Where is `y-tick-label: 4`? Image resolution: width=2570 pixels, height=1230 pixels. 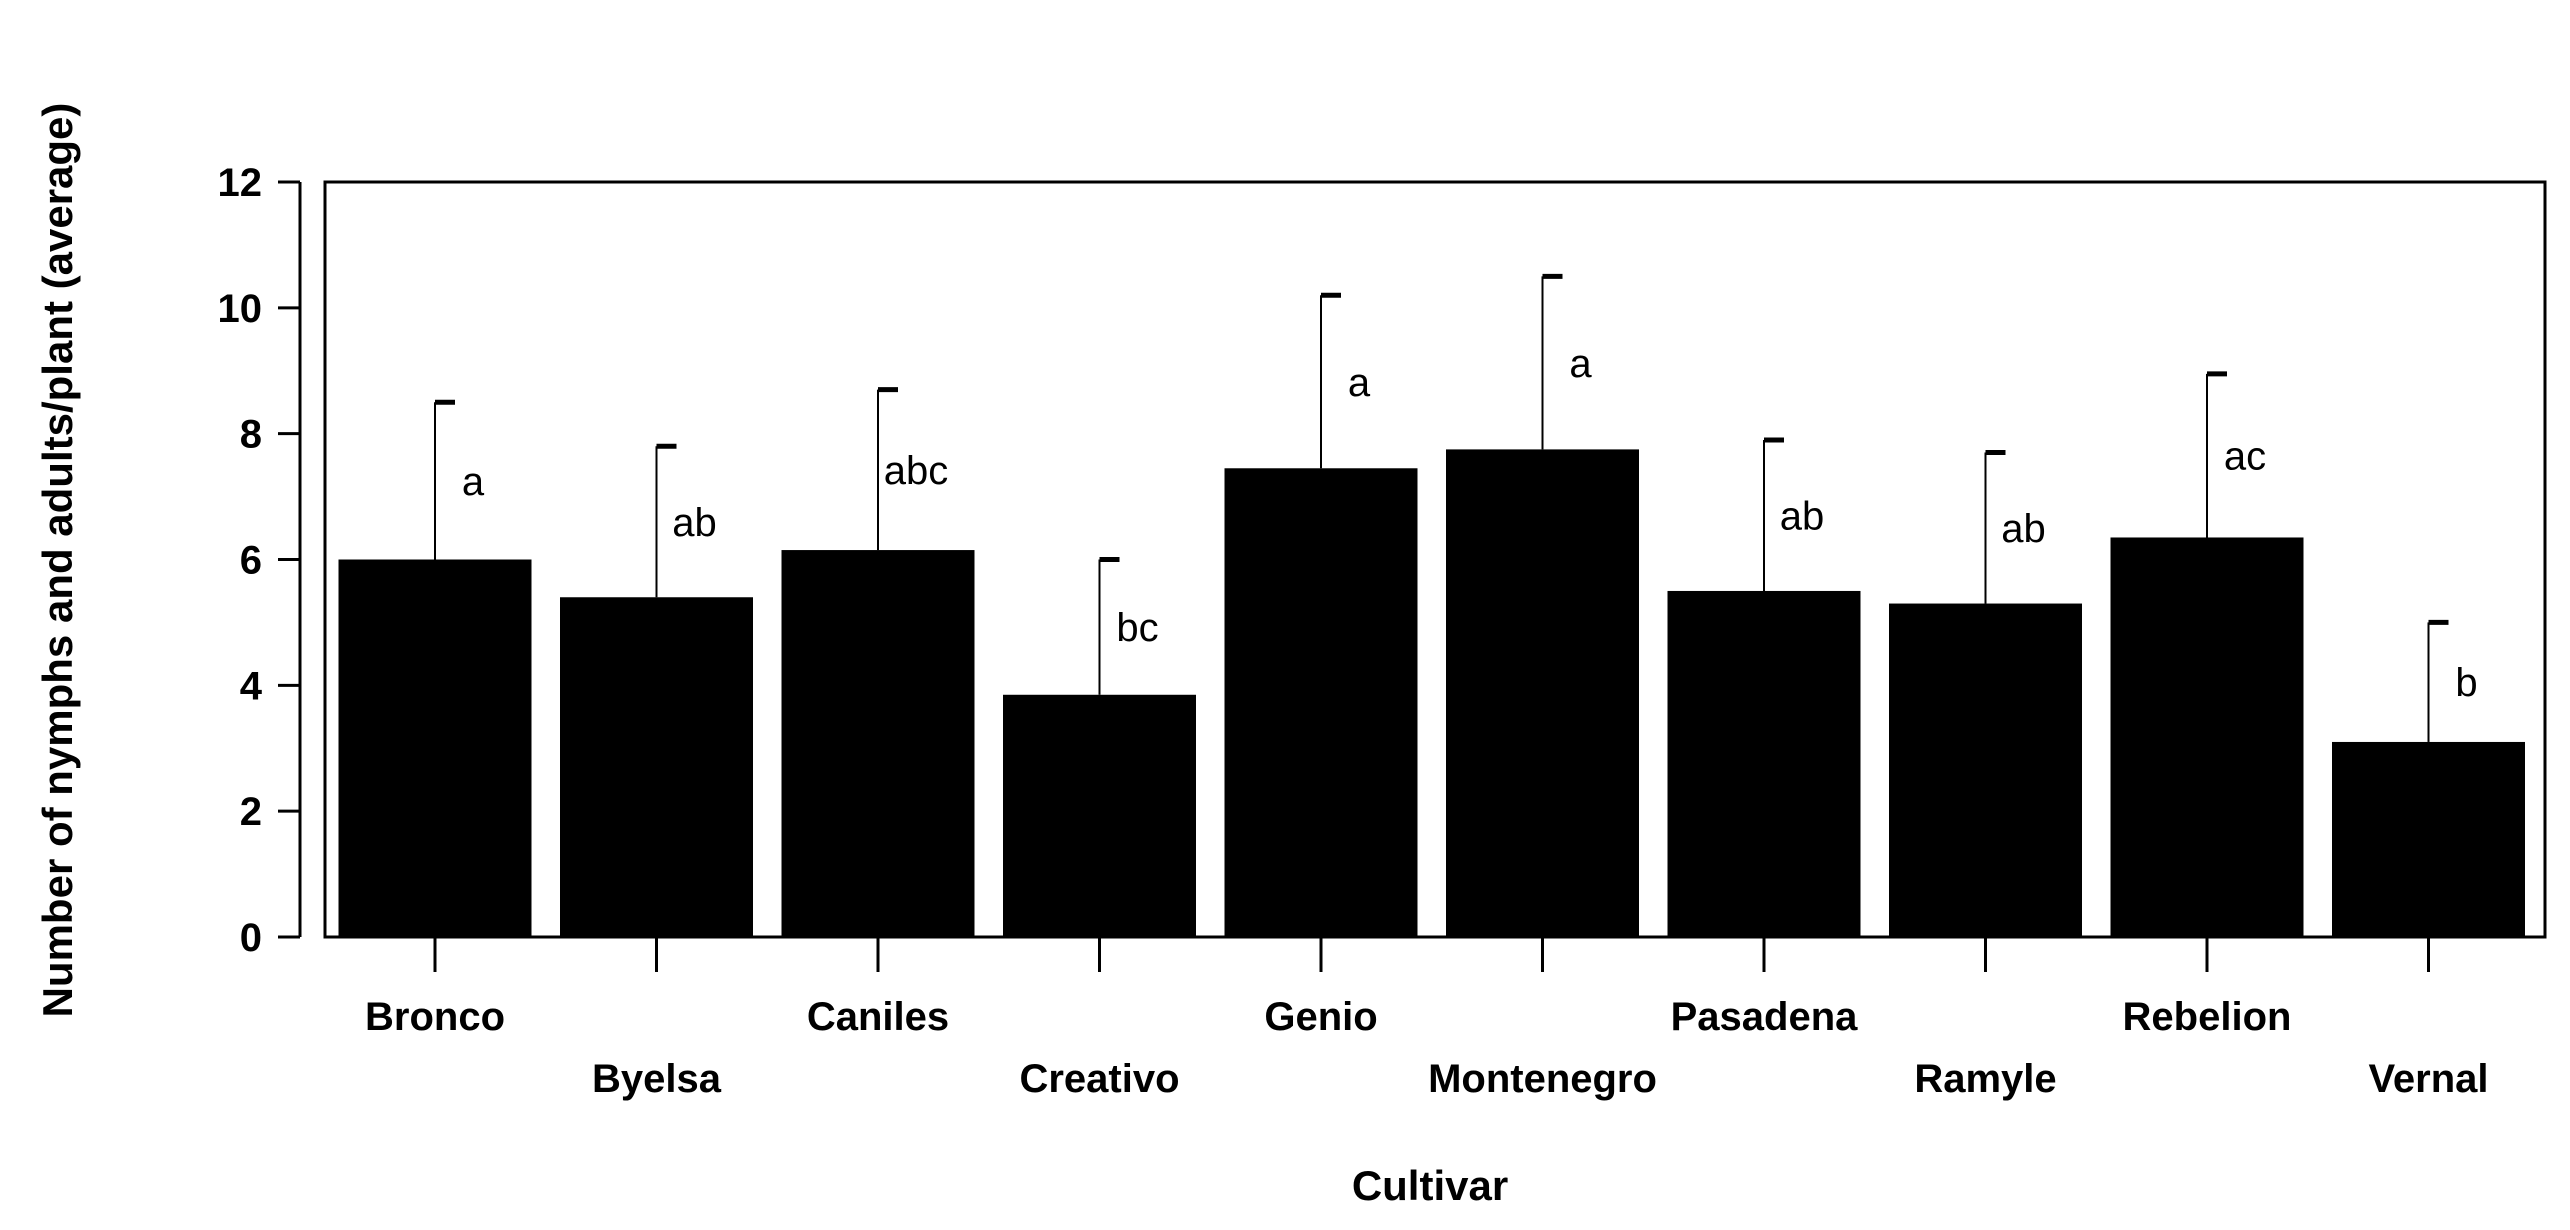
y-tick-label: 4 is located at coordinates (251, 686).